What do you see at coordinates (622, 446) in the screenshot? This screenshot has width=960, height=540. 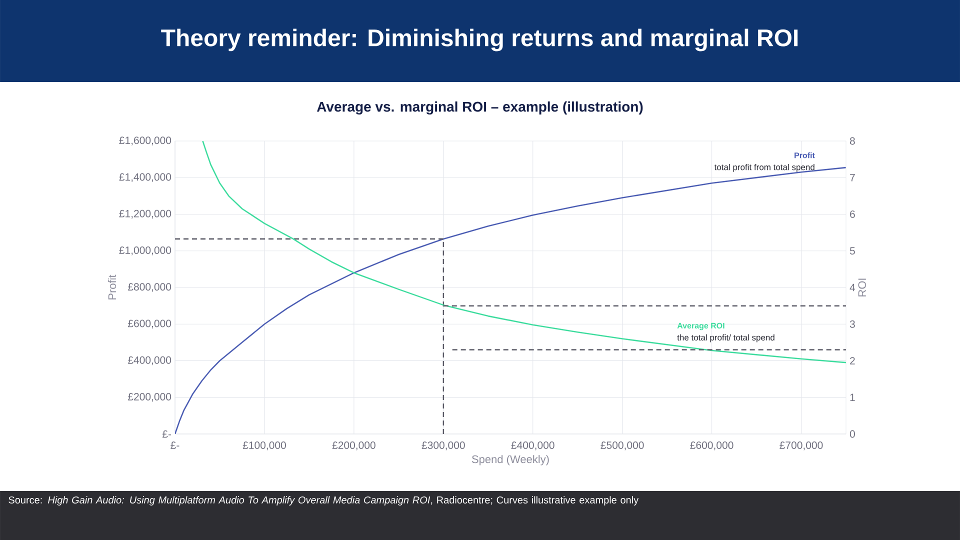 I see `x-tick-label: £500,000` at bounding box center [622, 446].